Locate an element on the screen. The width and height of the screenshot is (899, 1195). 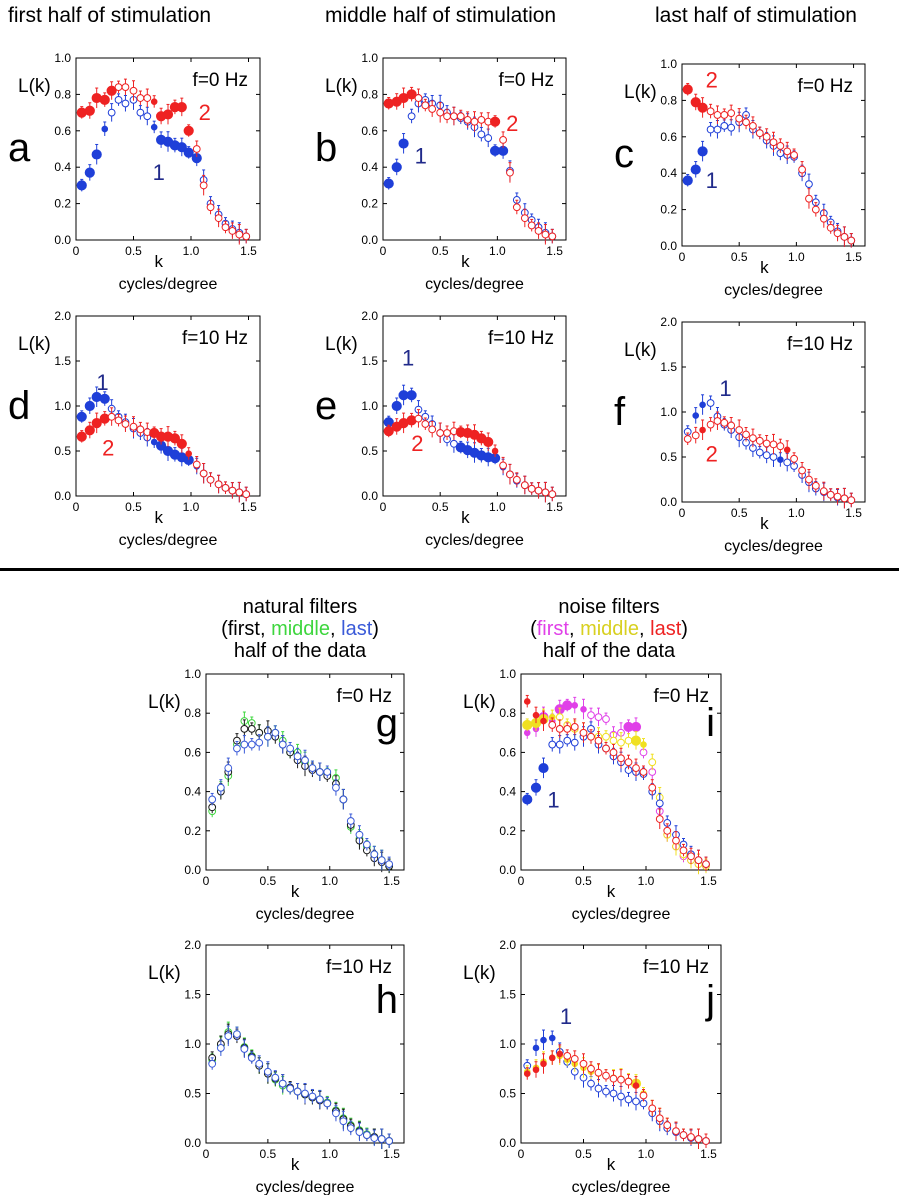
curve-label: 2 is located at coordinates (205, 112).